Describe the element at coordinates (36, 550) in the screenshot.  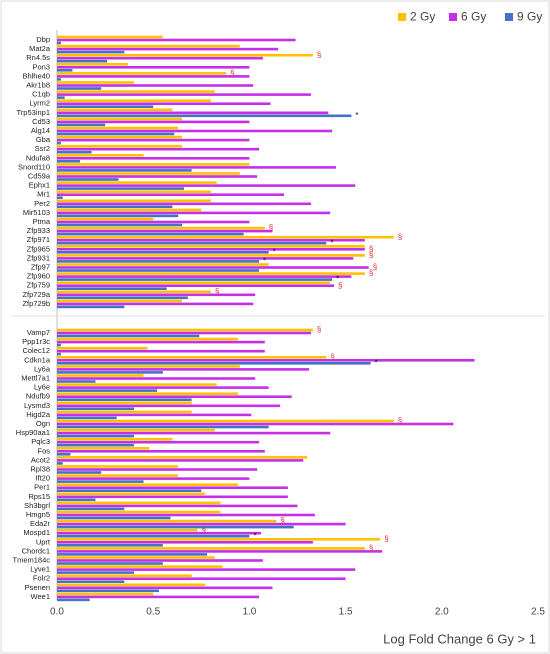
I see `category-label: Chordc1` at that location.